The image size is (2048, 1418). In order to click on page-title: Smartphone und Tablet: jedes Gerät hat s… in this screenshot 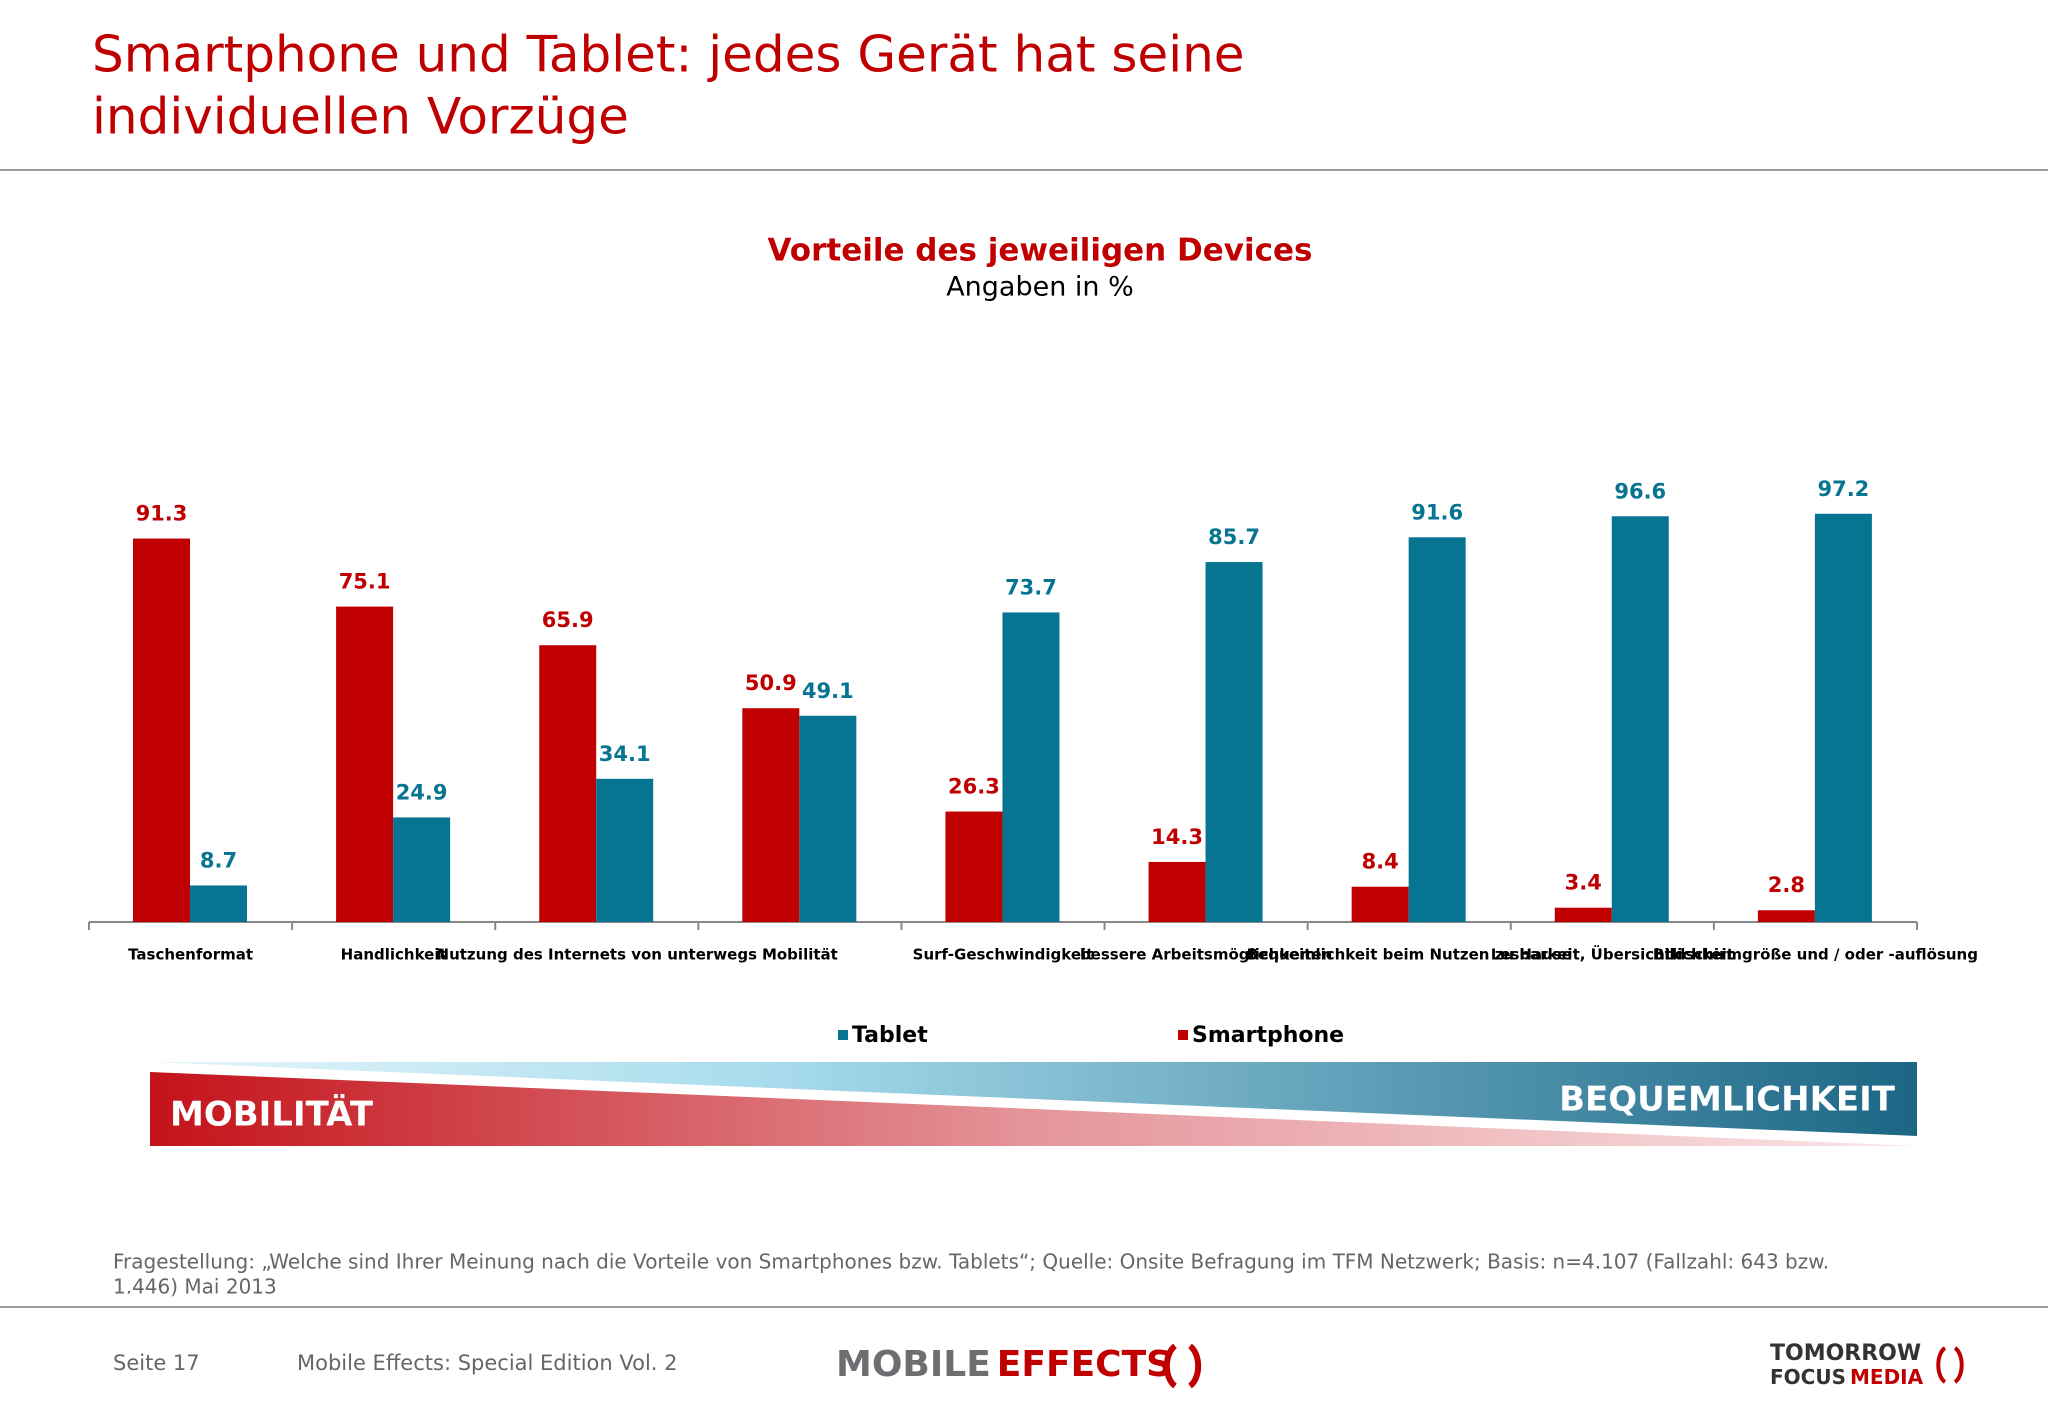, I will do `click(668, 55)`.